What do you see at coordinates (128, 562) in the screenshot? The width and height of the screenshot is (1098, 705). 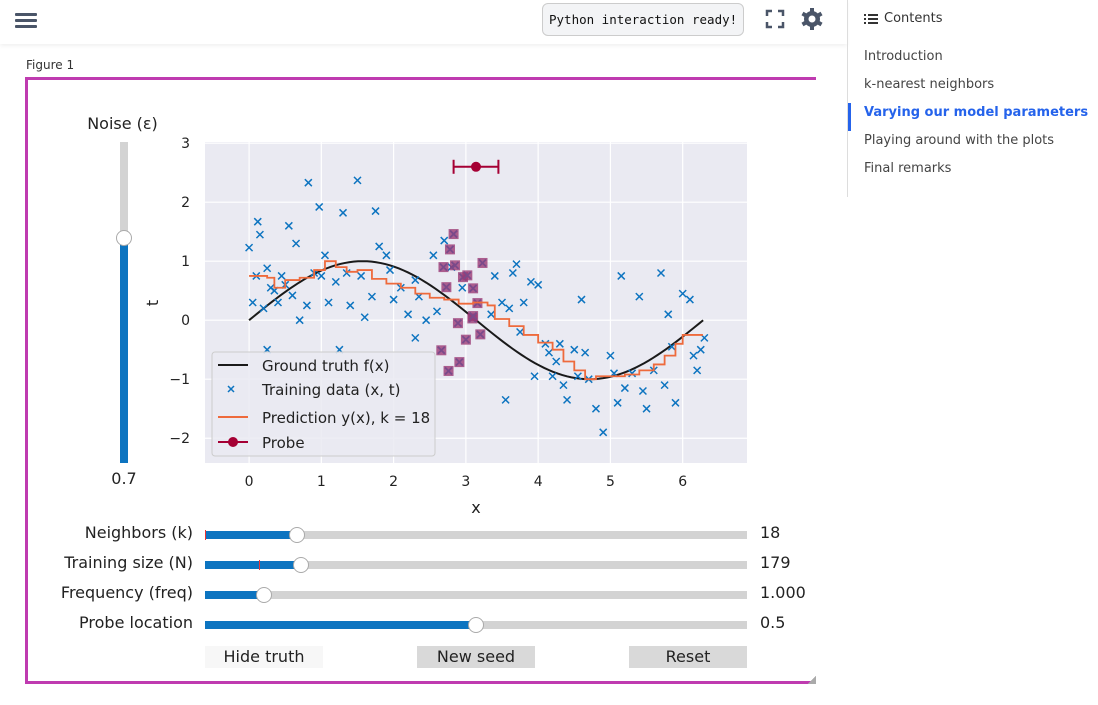 I see `training-size-label: Training size (N)` at bounding box center [128, 562].